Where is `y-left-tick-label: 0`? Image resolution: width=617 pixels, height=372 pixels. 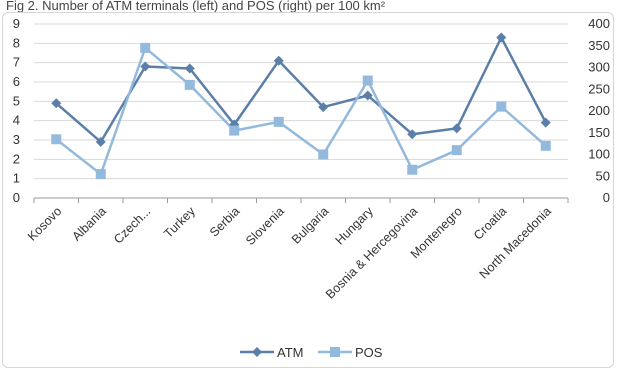
y-left-tick-label: 0 is located at coordinates (16, 197).